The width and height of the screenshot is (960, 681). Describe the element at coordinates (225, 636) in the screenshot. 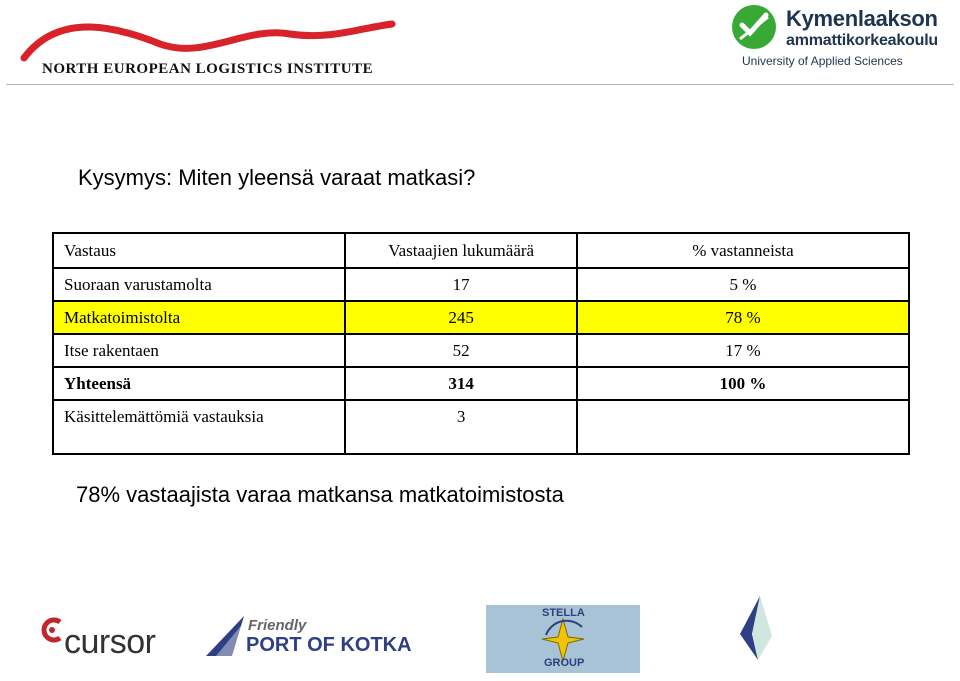

I see `port-of-kotka-swoosh-icon` at that location.